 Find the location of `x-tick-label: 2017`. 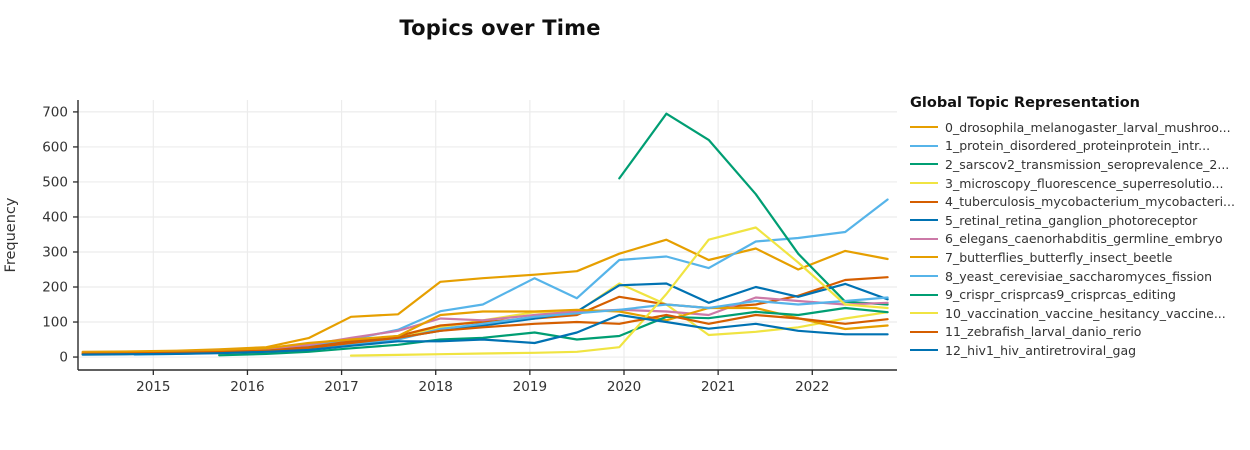

x-tick-label: 2017 is located at coordinates (341, 387).